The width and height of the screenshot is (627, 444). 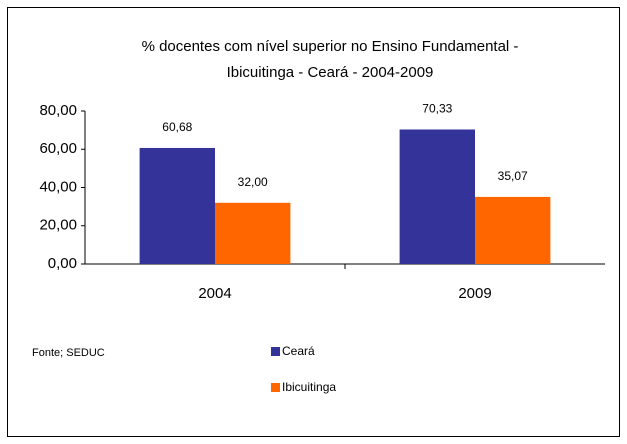 What do you see at coordinates (437, 109) in the screenshot?
I see `data-label: 70,33` at bounding box center [437, 109].